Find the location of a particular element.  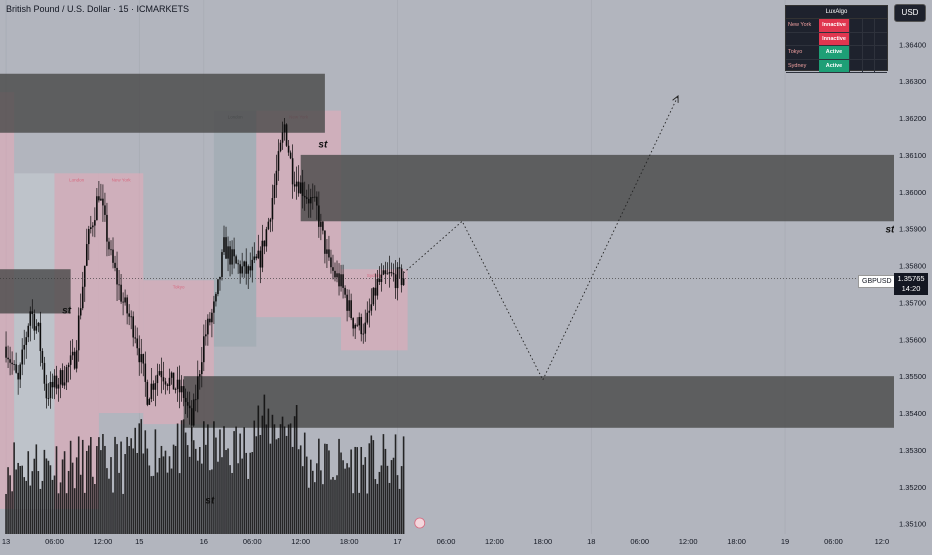

session-label: Sydney is located at coordinates (375, 275).